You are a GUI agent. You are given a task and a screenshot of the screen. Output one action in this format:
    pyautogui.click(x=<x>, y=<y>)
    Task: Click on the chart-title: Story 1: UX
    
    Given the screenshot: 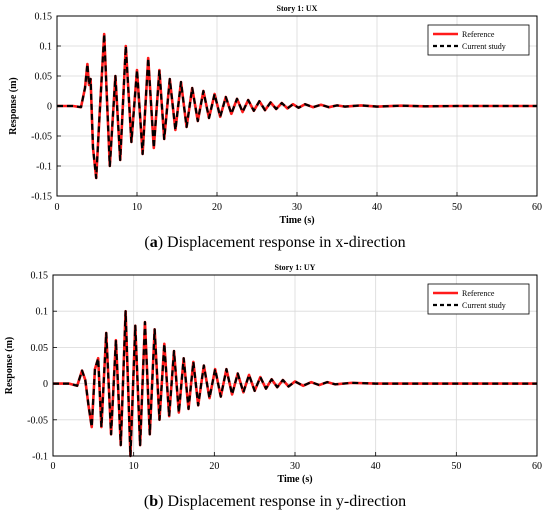 What is the action you would take?
    pyautogui.click(x=297, y=8)
    